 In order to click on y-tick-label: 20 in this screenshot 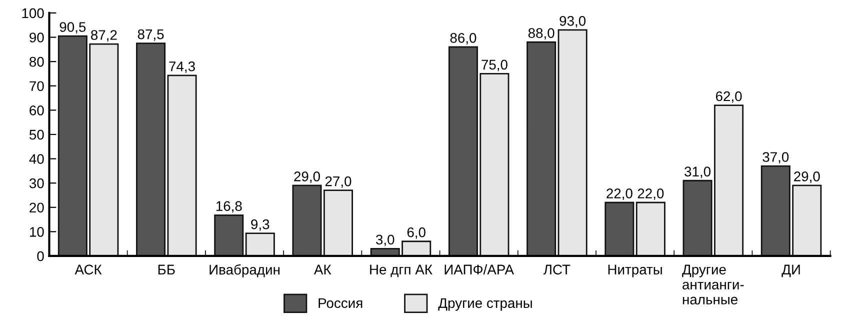, I will do `click(37, 207)`.